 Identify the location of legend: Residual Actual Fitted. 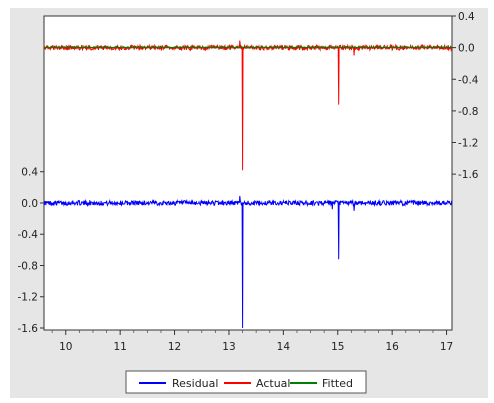
(246, 382).